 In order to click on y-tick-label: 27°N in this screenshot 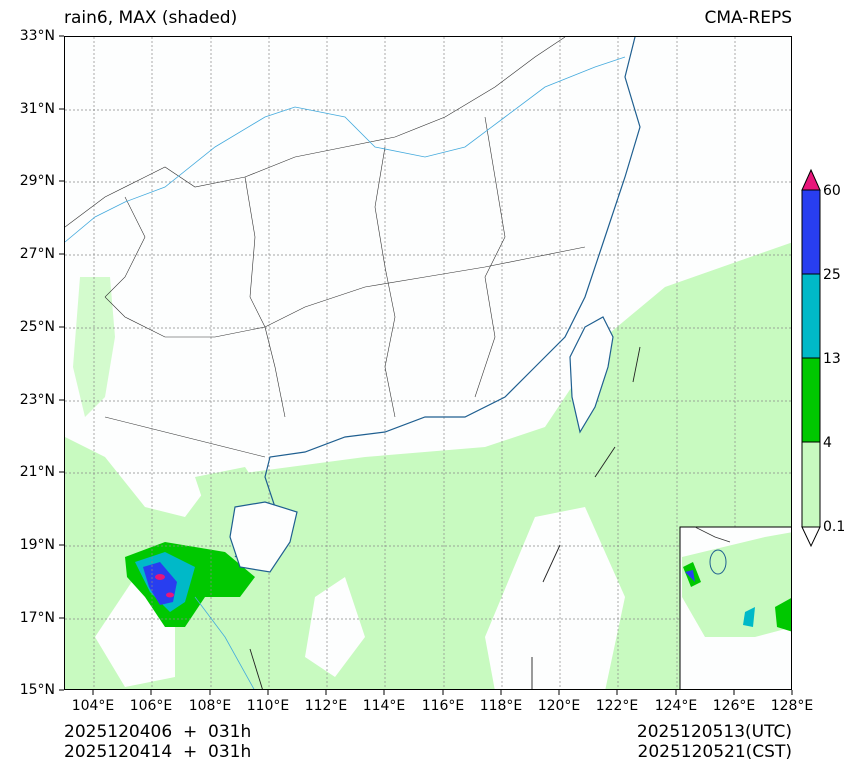, I will do `click(37, 254)`.